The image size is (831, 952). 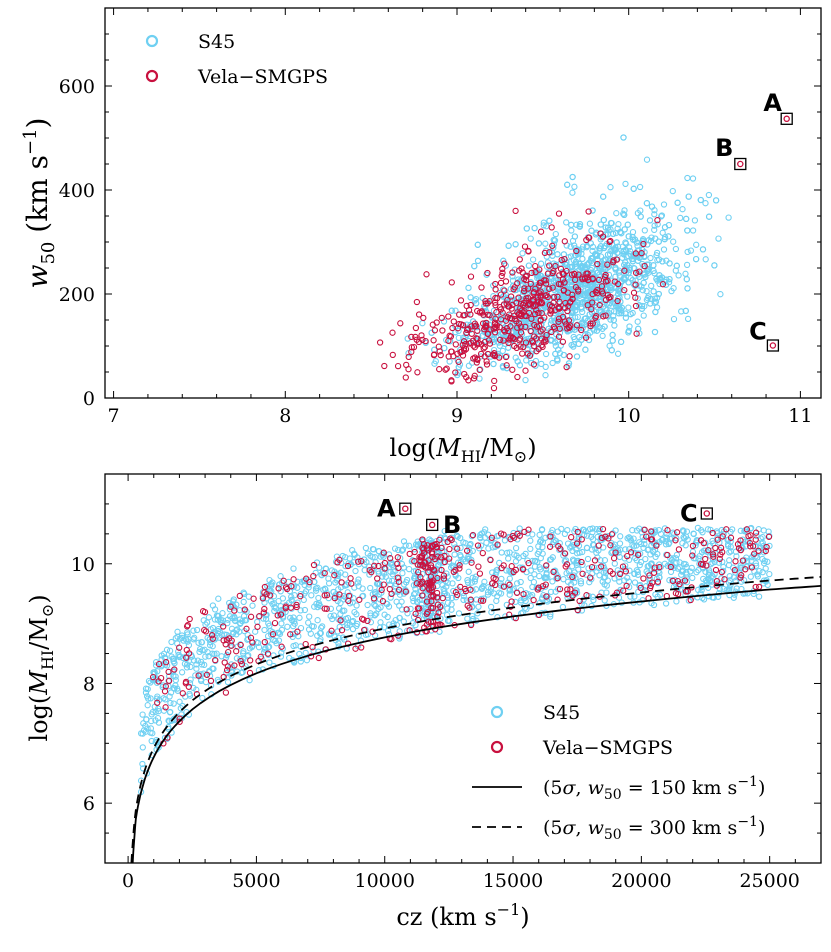 What do you see at coordinates (638, 768) in the screenshot?
I see `legend-bottom-background` at bounding box center [638, 768].